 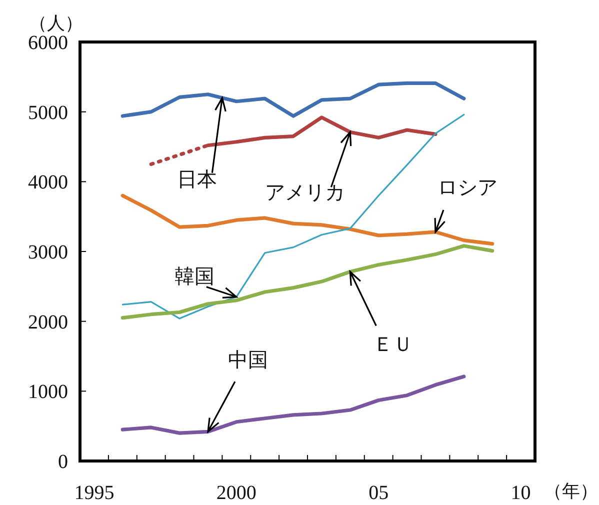 What do you see at coordinates (48, 43) in the screenshot?
I see `y-tick-label: 6000` at bounding box center [48, 43].